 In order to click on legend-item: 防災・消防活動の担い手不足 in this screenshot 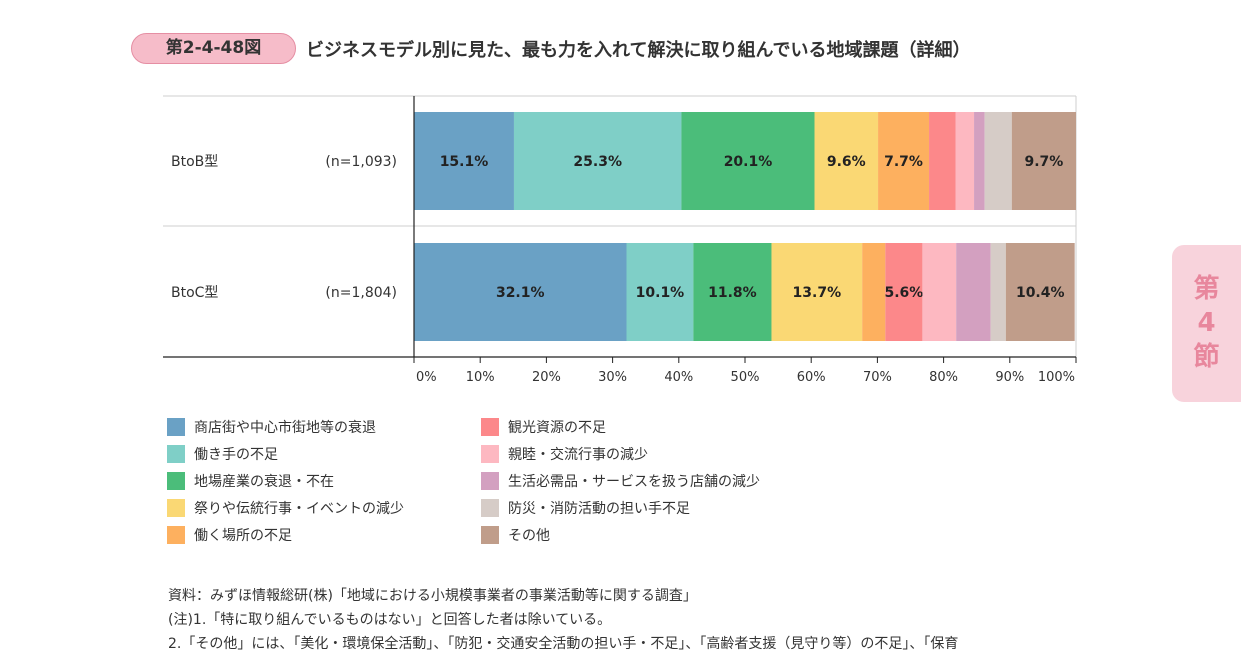, I will do `click(620, 508)`.